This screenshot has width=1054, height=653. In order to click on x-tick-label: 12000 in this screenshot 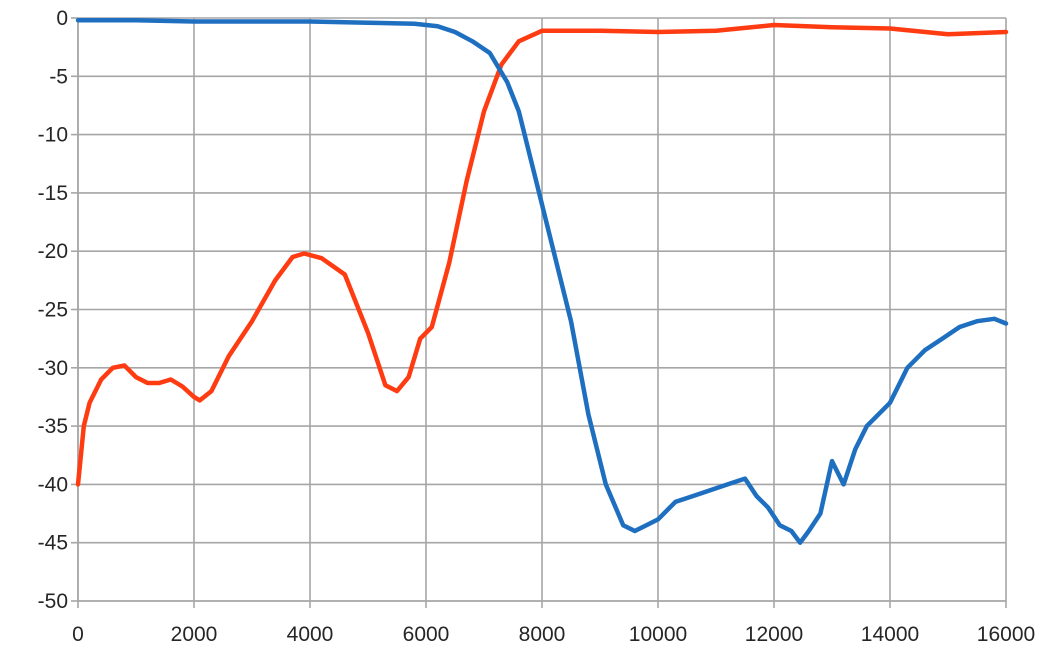, I will do `click(774, 634)`.